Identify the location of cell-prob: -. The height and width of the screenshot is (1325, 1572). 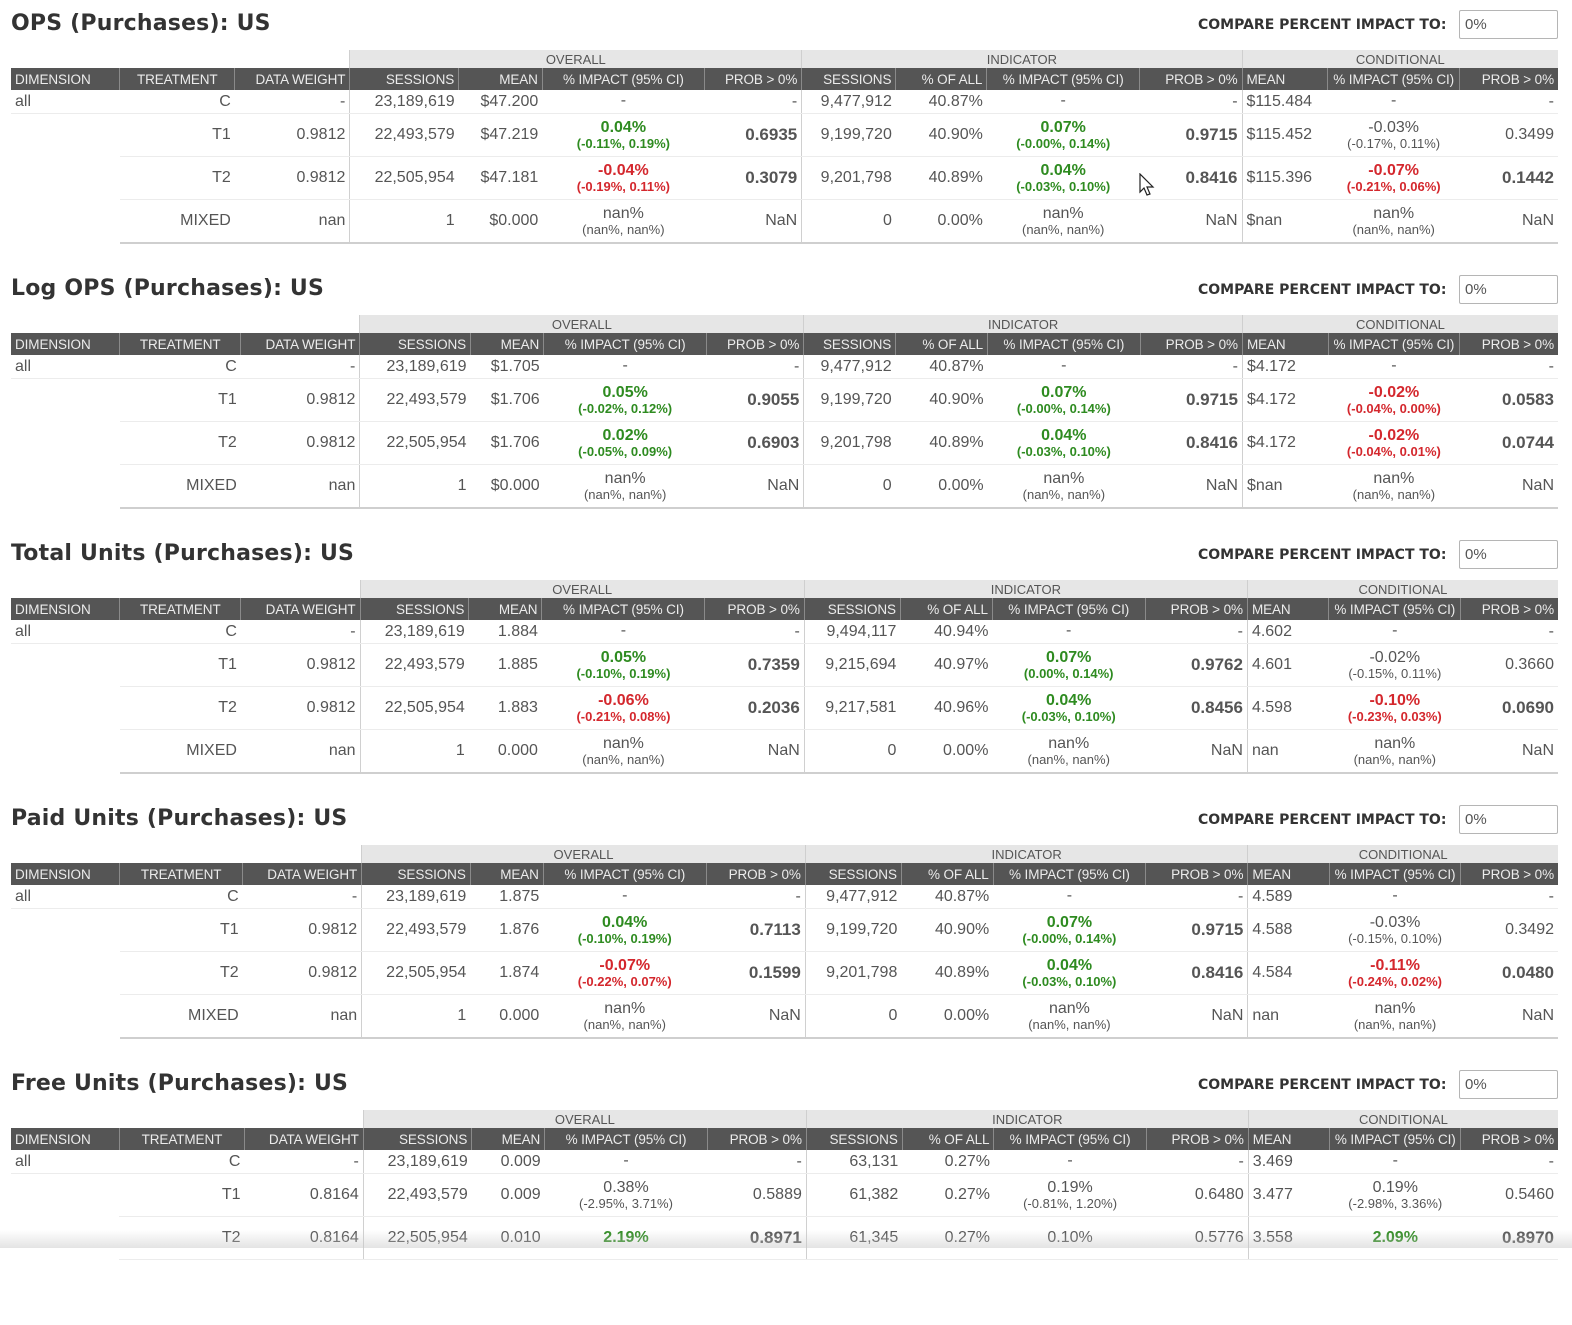
(1508, 102).